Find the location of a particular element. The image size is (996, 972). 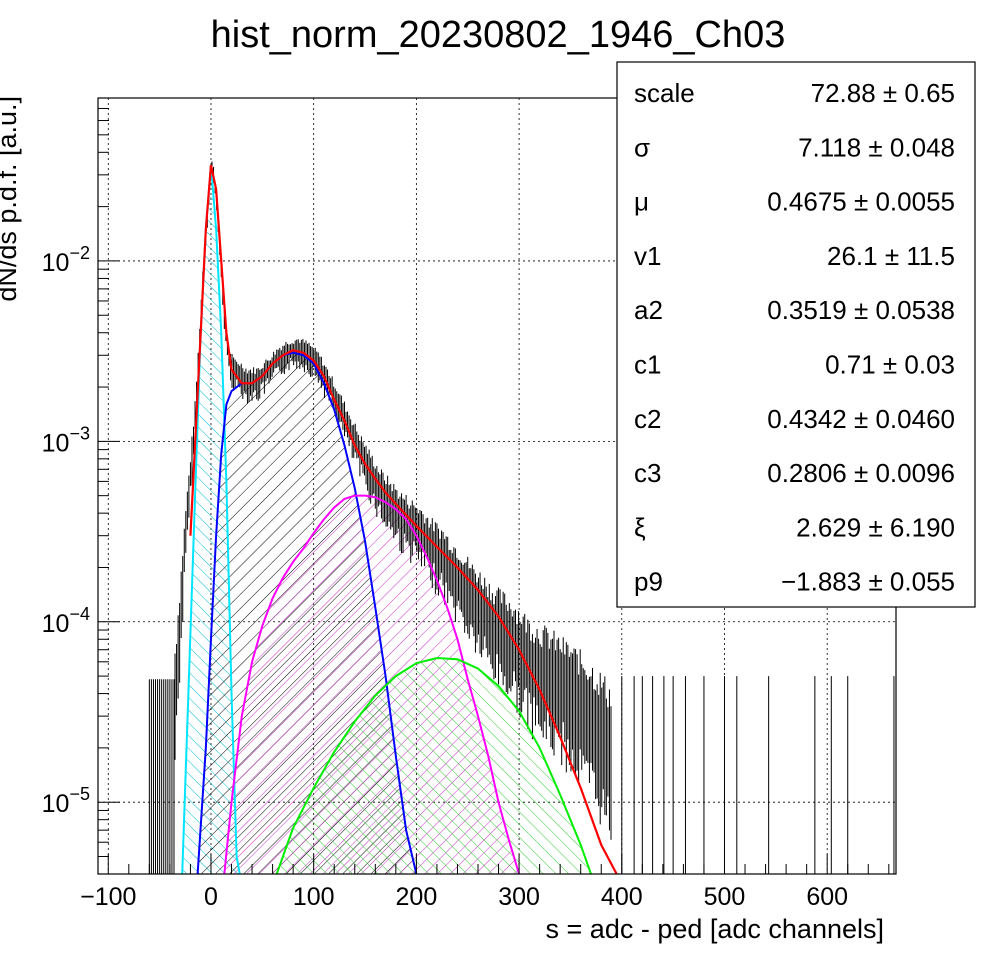

stat-label: v1 is located at coordinates (647, 256).